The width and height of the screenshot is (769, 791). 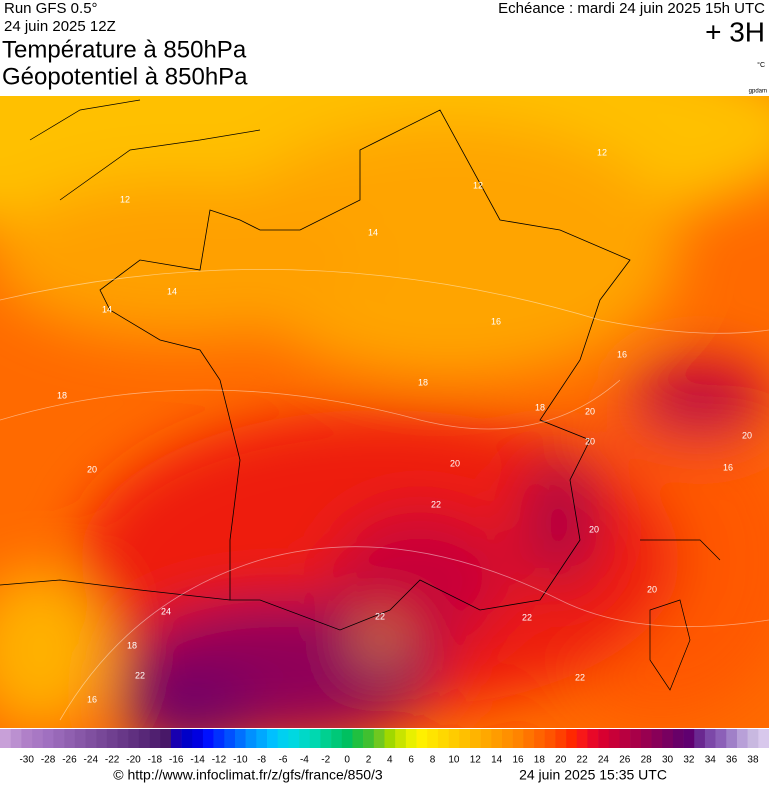 I want to click on colorbar-label: -6, so click(x=283, y=760).